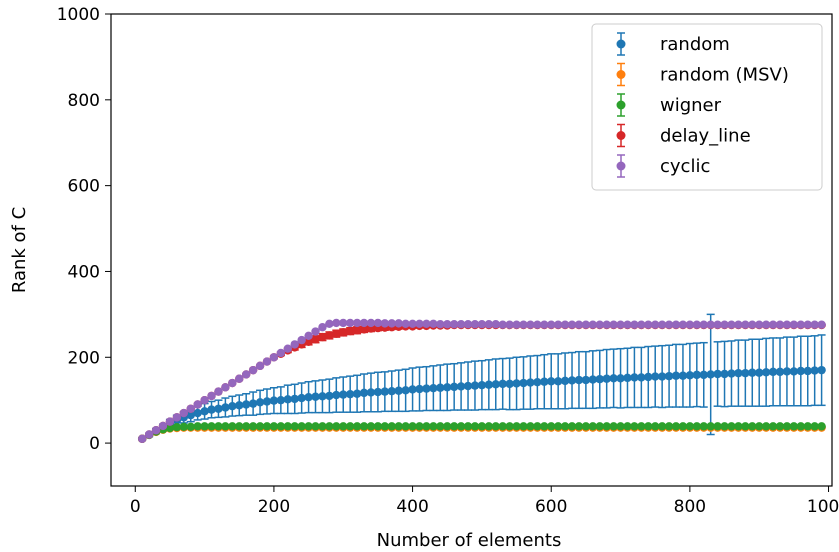 This screenshot has height=552, width=839. Describe the element at coordinates (663, 166) in the screenshot. I see `legend-item: cyclic` at that location.